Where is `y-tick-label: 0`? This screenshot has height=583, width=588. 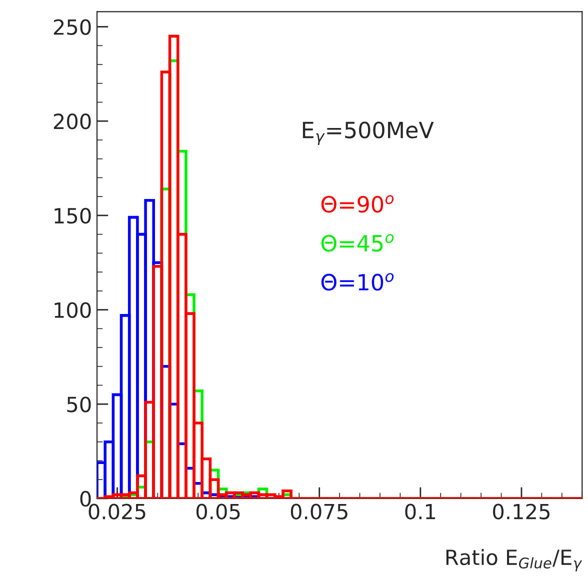 y-tick-label: 0 is located at coordinates (85, 498).